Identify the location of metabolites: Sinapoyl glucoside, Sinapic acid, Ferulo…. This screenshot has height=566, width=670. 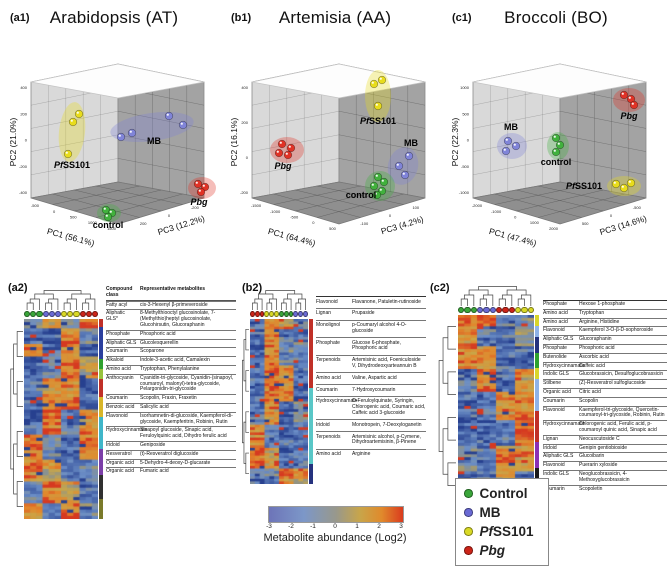
(183, 433).